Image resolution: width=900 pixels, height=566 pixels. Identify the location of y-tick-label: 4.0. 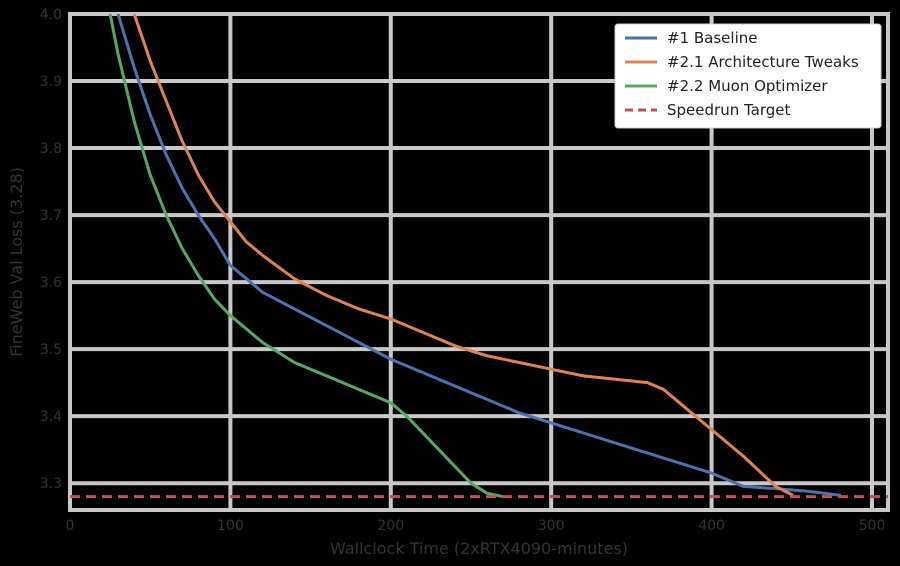
(51, 15).